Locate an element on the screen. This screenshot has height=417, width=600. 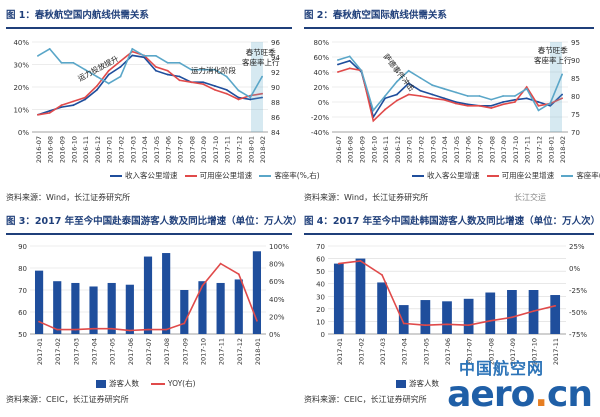
panel-2-source: 资料来源：Wind，长江证券研究所 is located at coordinates (366, 197).